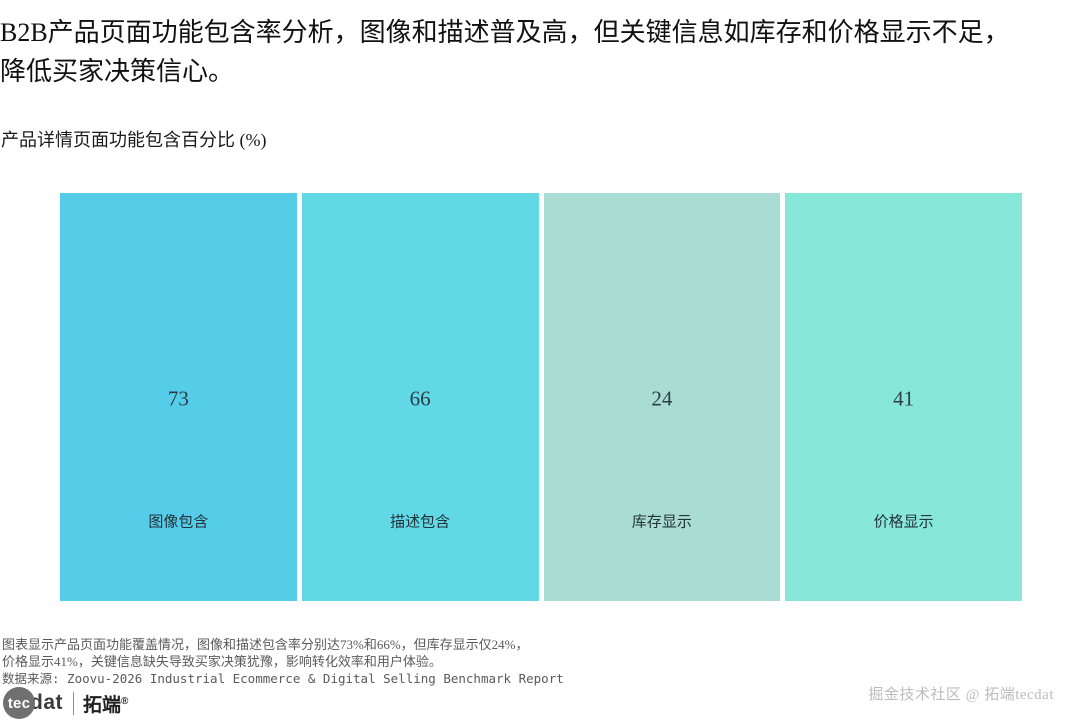 The width and height of the screenshot is (1080, 720). What do you see at coordinates (178, 522) in the screenshot?
I see `tile-label: 图像包含` at bounding box center [178, 522].